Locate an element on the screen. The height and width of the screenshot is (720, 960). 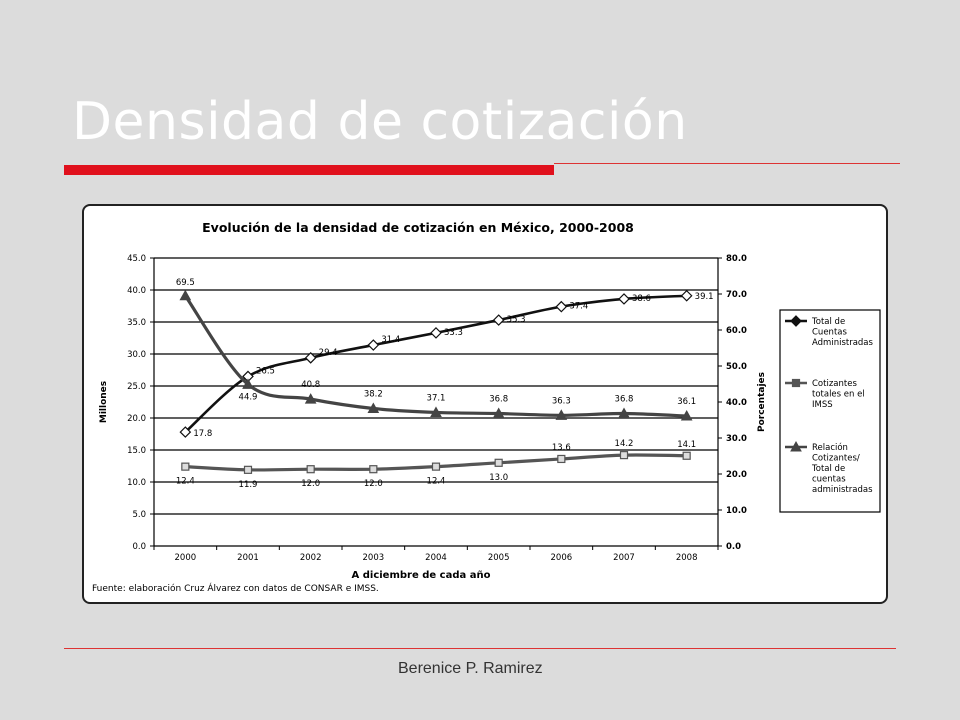
data-label-cotizantes-2005: 13.0 is located at coordinates (498, 478).